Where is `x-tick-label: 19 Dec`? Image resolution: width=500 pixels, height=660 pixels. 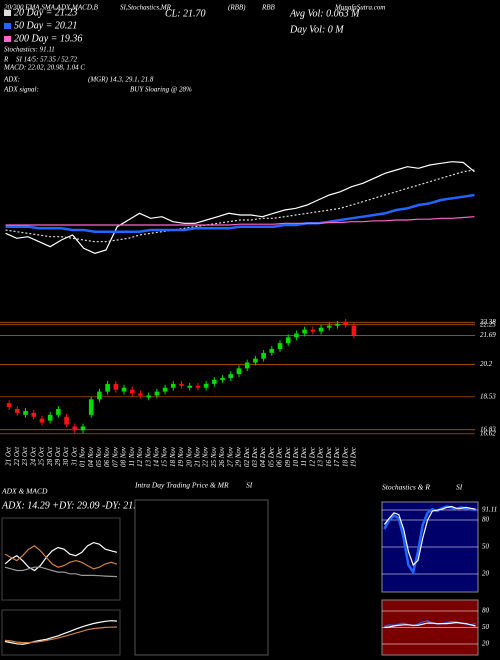
x-tick-label: 19 Dec is located at coordinates (354, 456).